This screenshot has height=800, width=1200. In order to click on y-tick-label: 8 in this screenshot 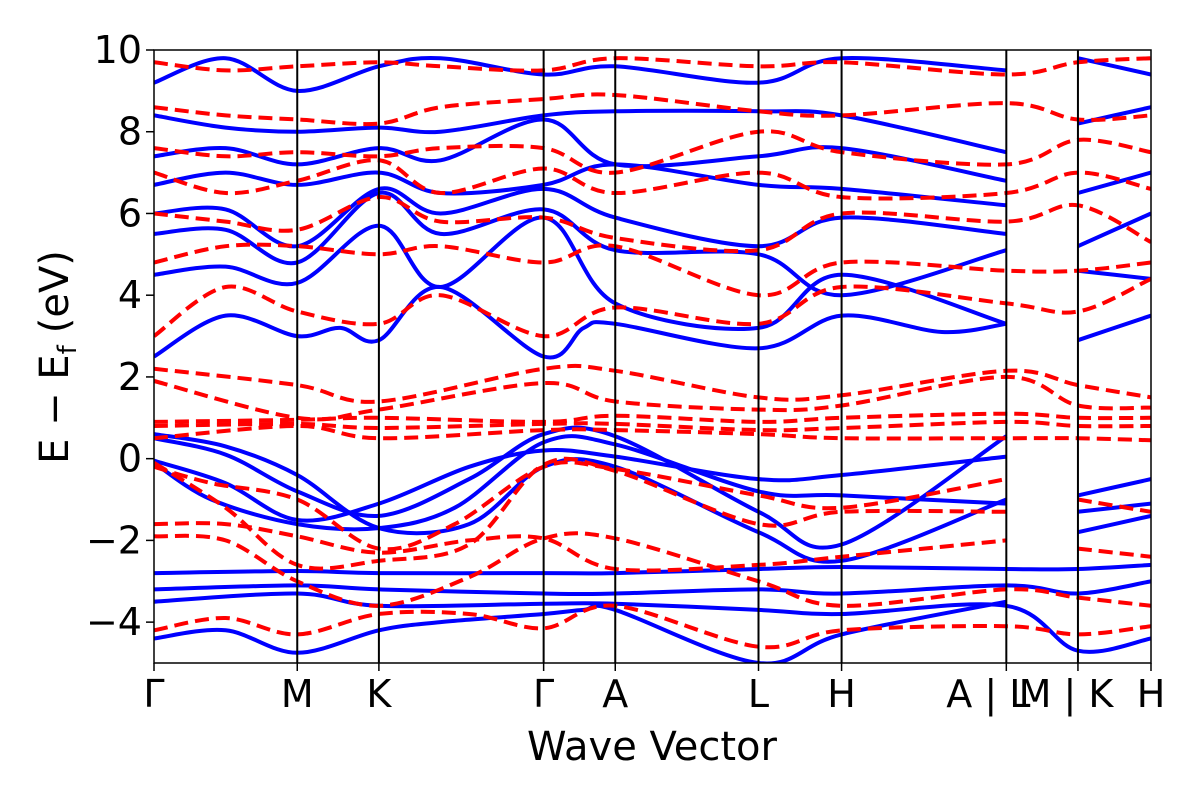, I will do `click(130, 132)`.